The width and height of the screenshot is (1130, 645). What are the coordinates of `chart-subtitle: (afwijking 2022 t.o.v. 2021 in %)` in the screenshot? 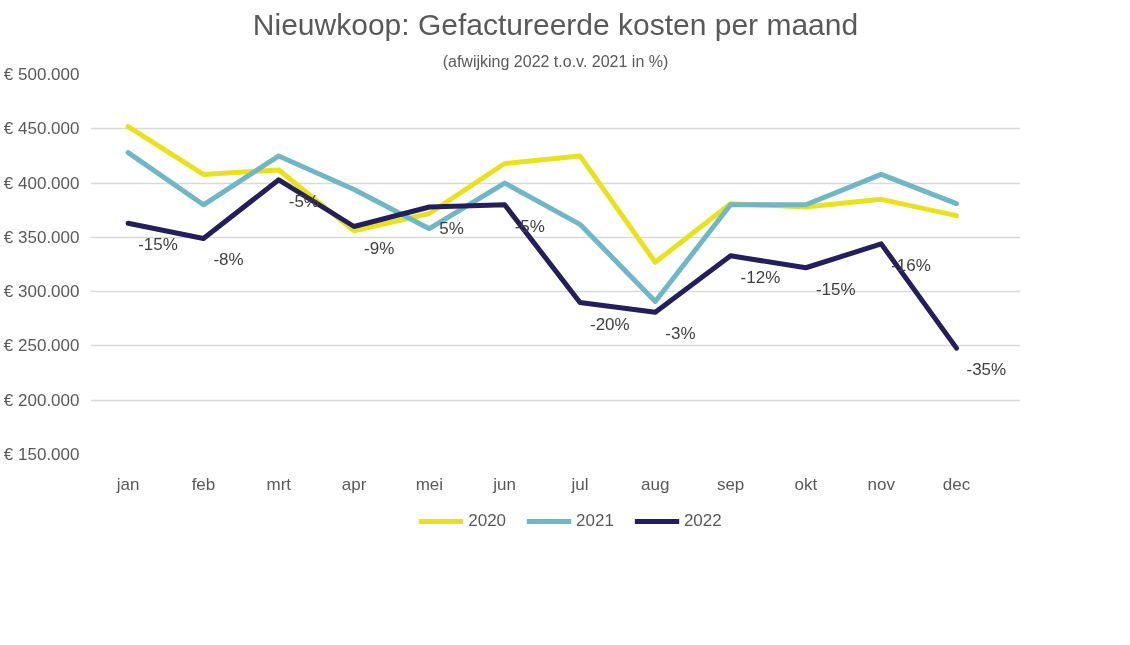 It's located at (555, 61).